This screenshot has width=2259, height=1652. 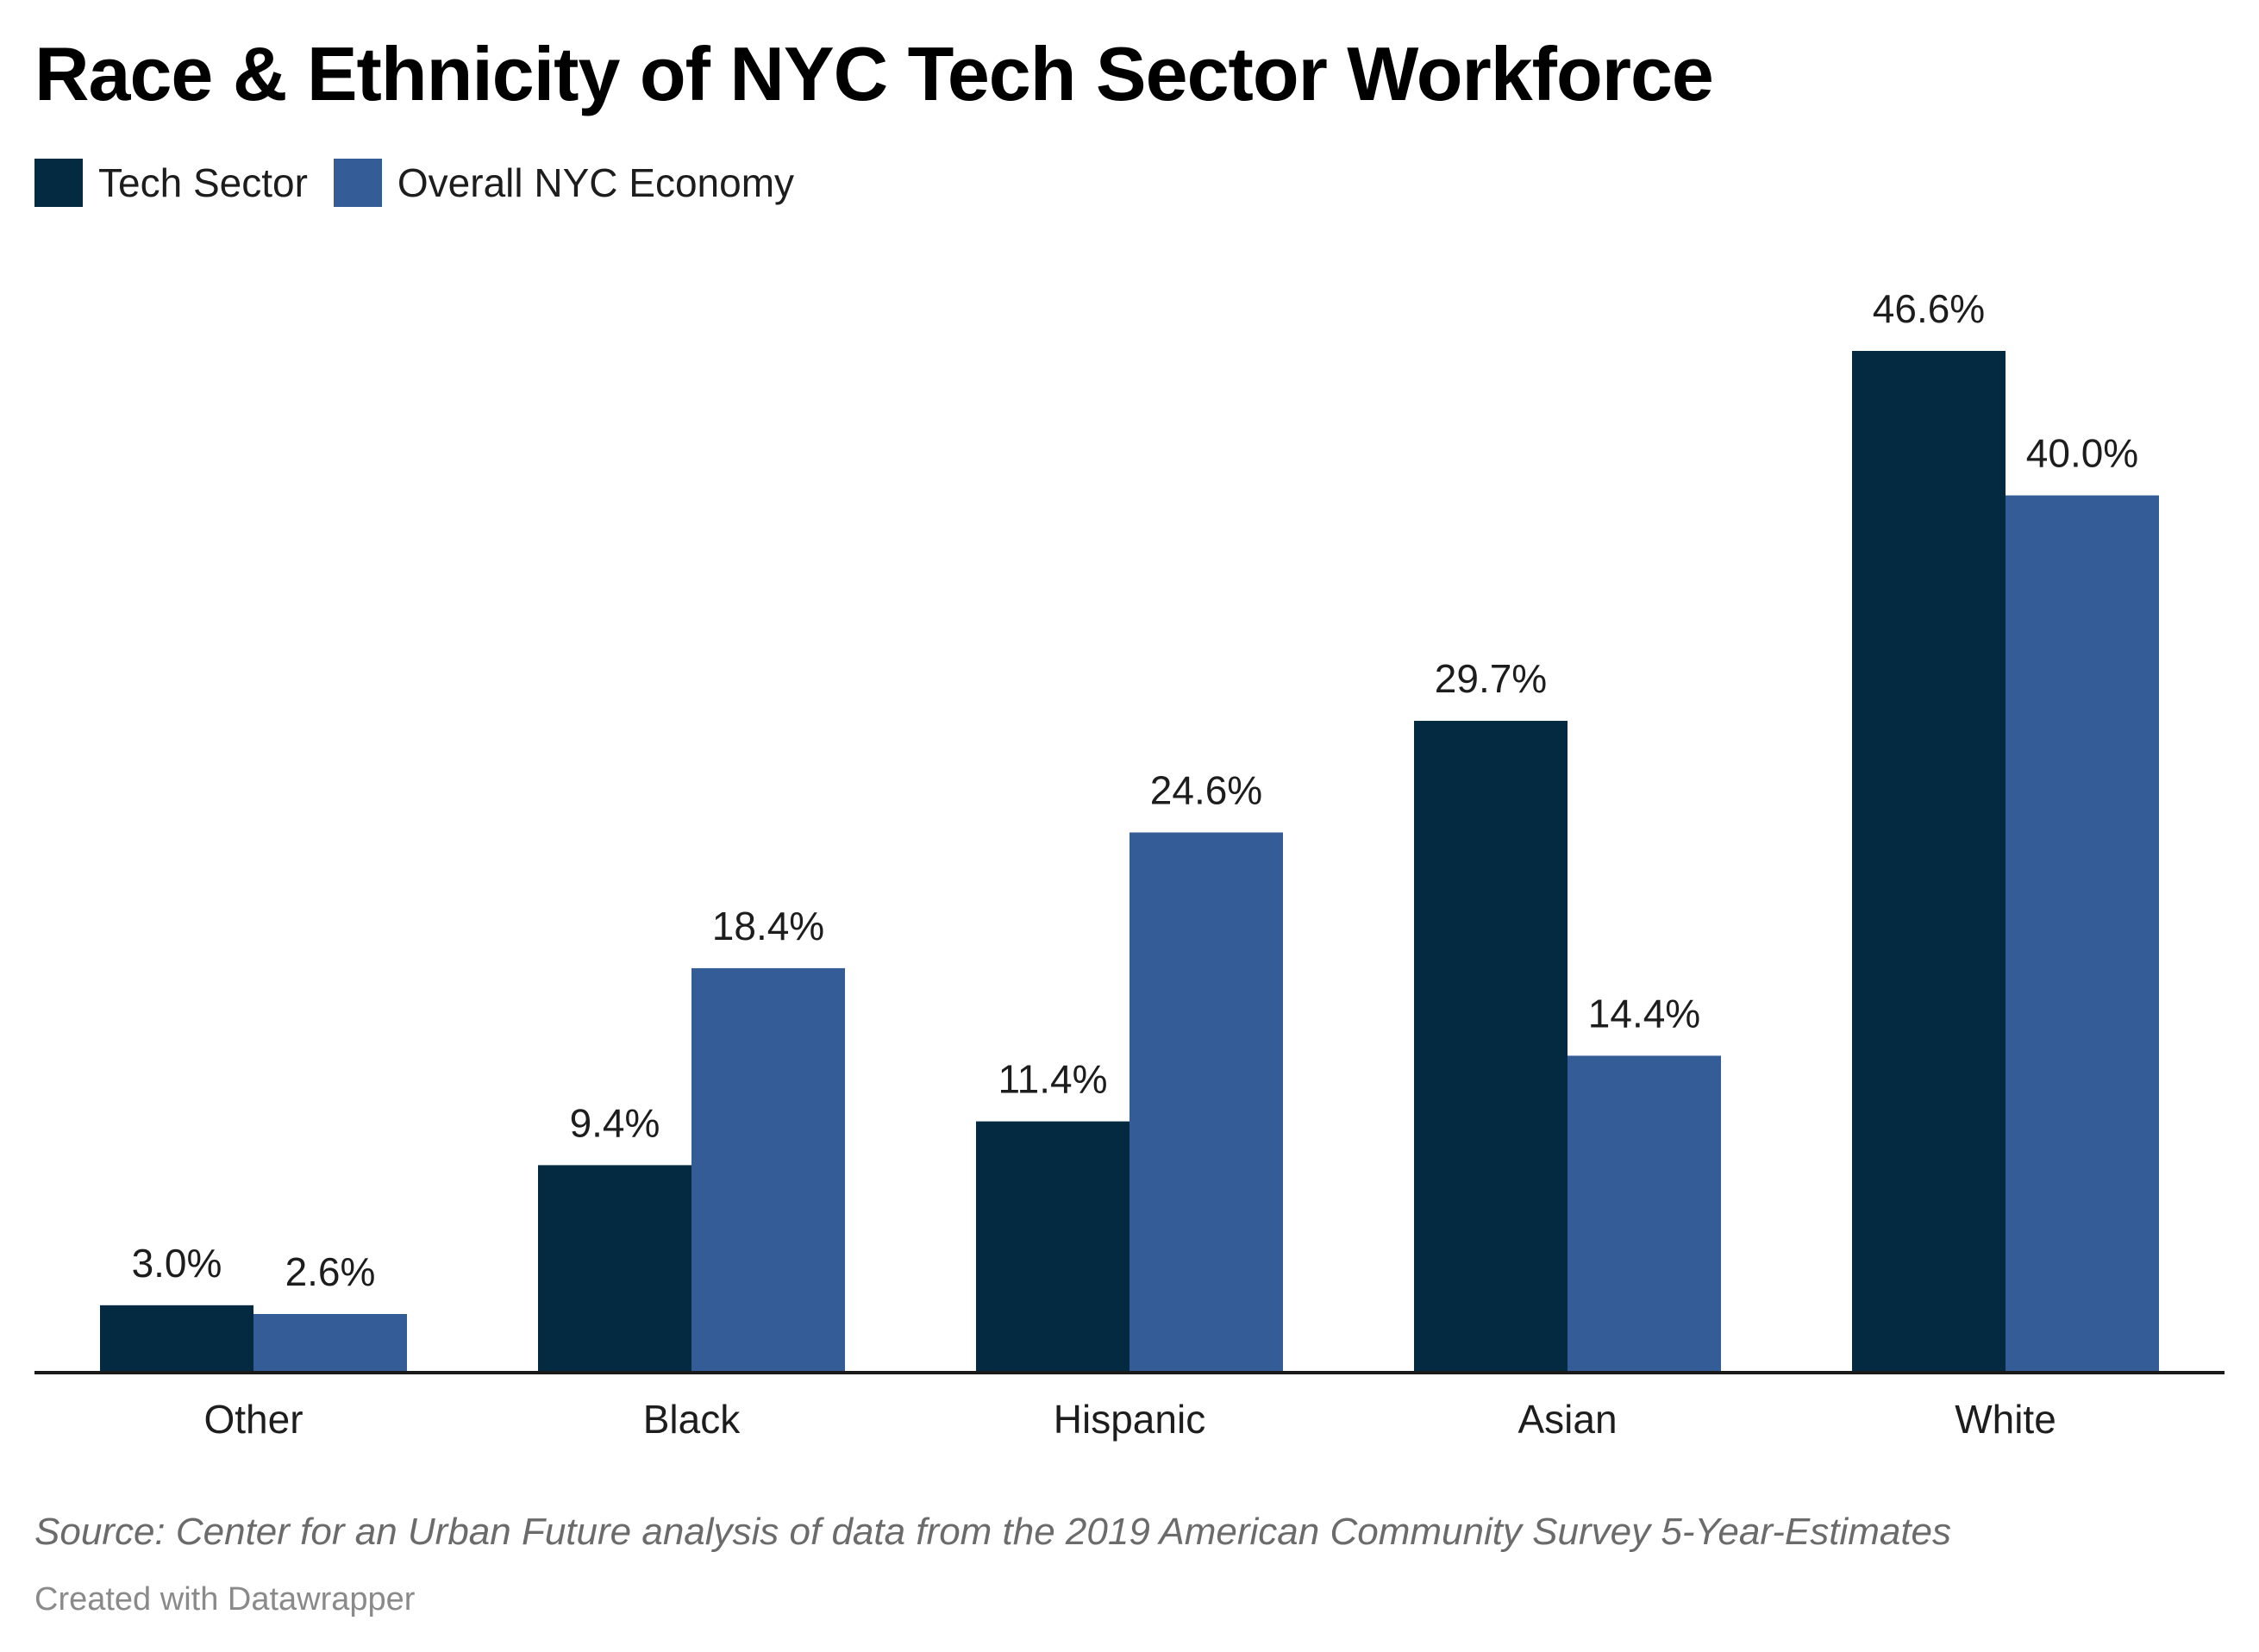 I want to click on data-label-overall-nyc-economy-white: 40.0%, so click(x=2082, y=453).